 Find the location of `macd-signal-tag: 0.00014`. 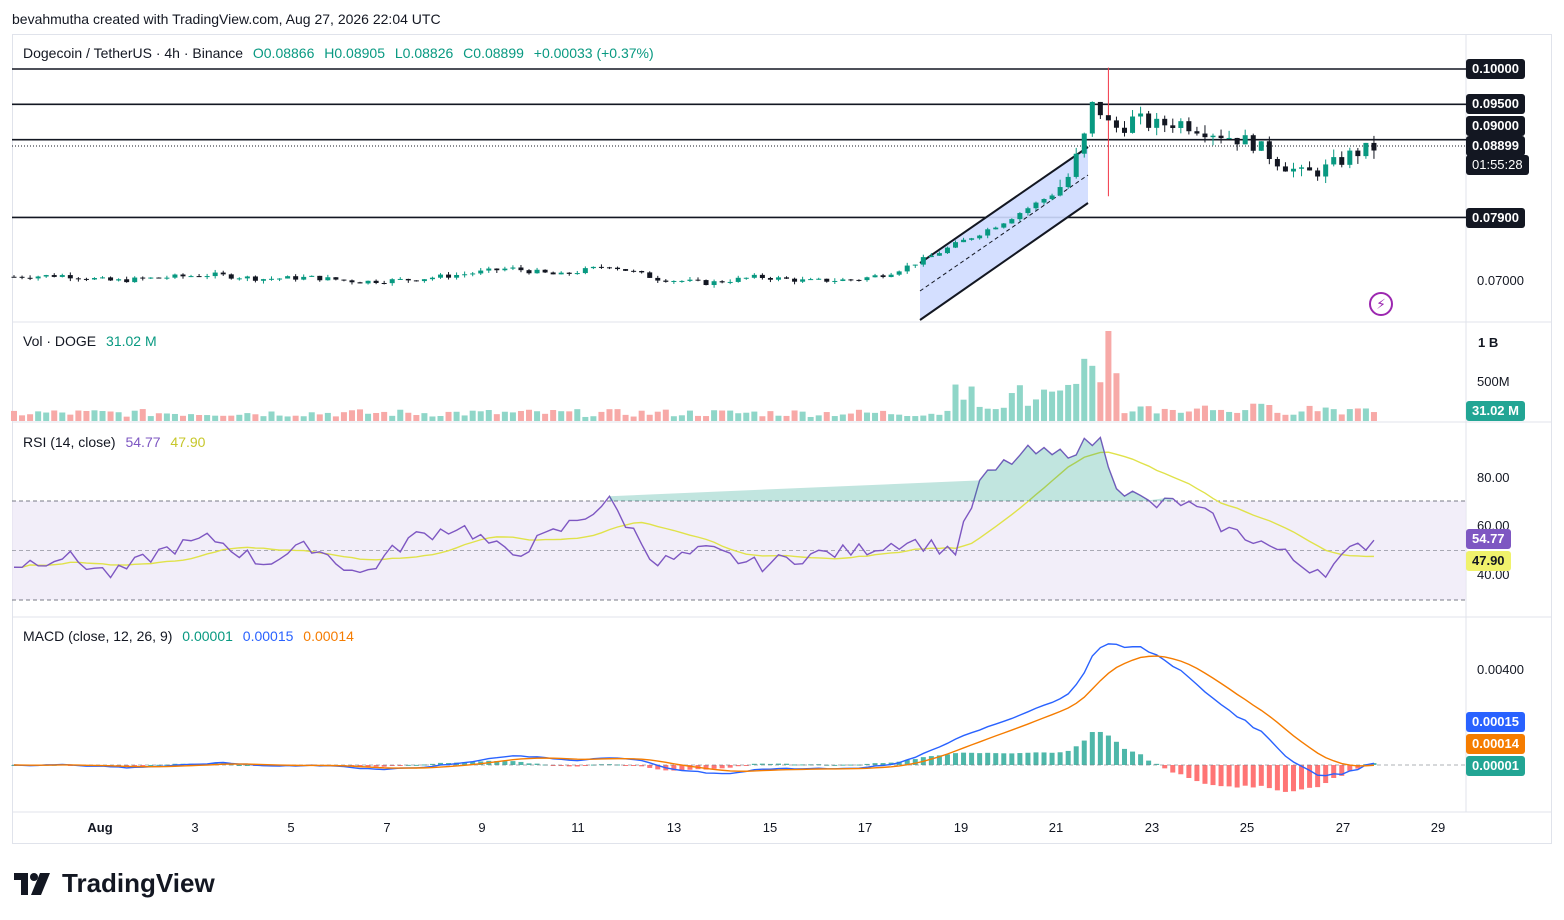

macd-signal-tag: 0.00014 is located at coordinates (1495, 744).